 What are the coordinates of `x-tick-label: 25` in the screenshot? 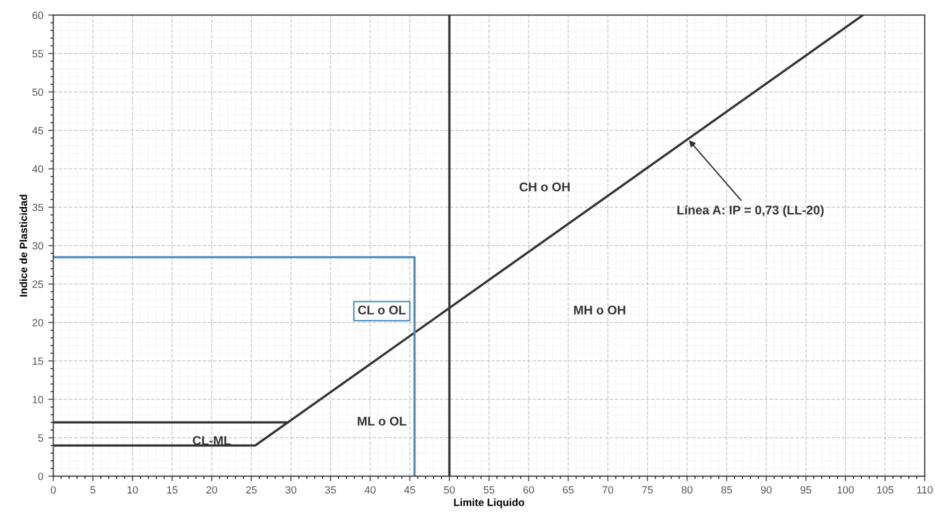 It's located at (251, 490).